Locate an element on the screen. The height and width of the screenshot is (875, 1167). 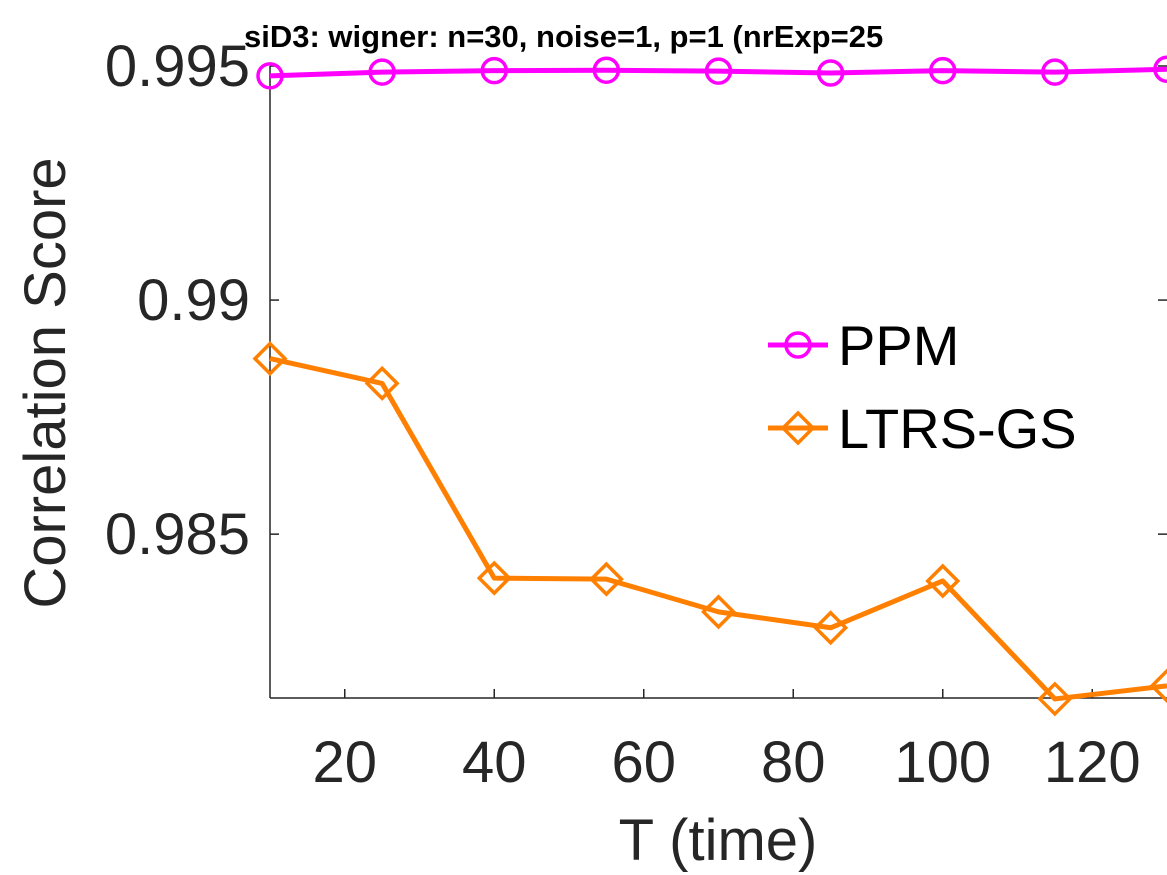
x-tick-label: 60 is located at coordinates (643, 762).